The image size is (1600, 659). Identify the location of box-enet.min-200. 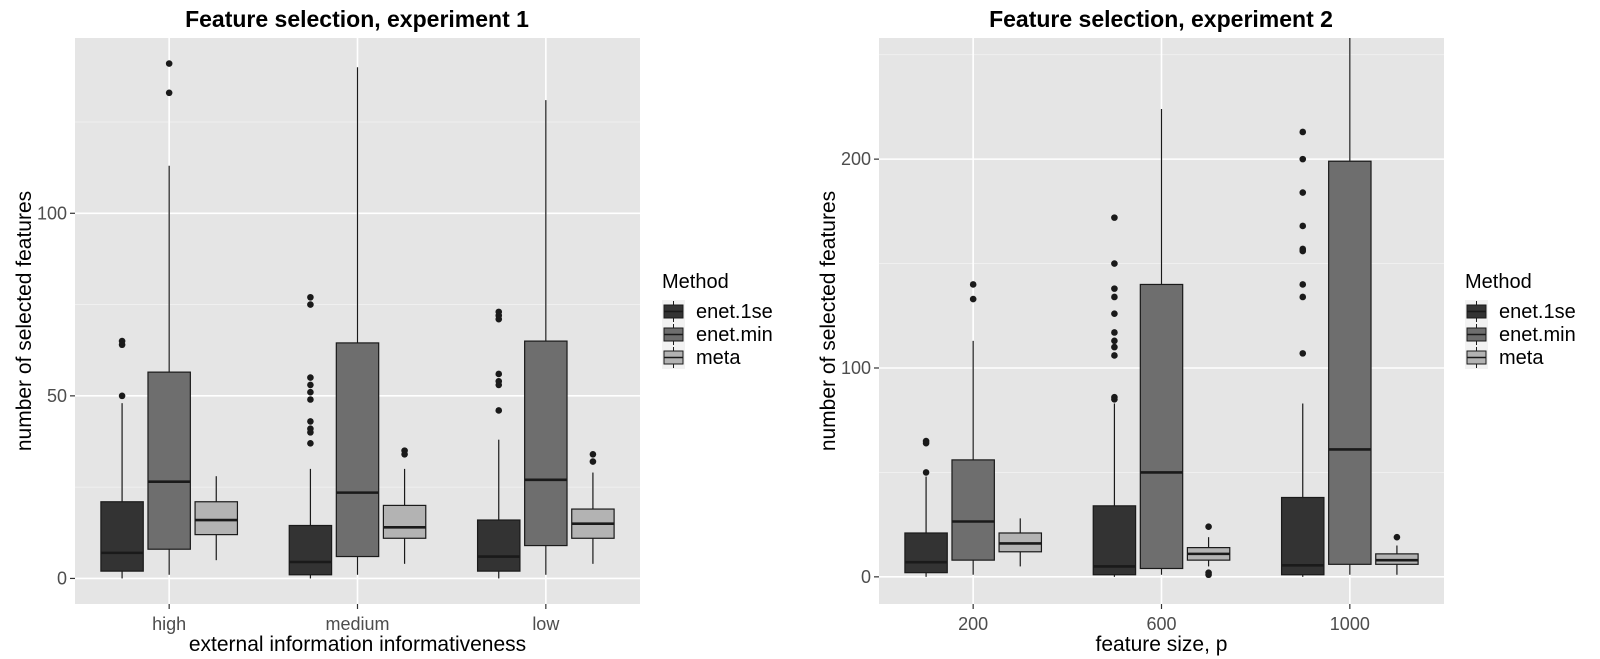
(973, 428).